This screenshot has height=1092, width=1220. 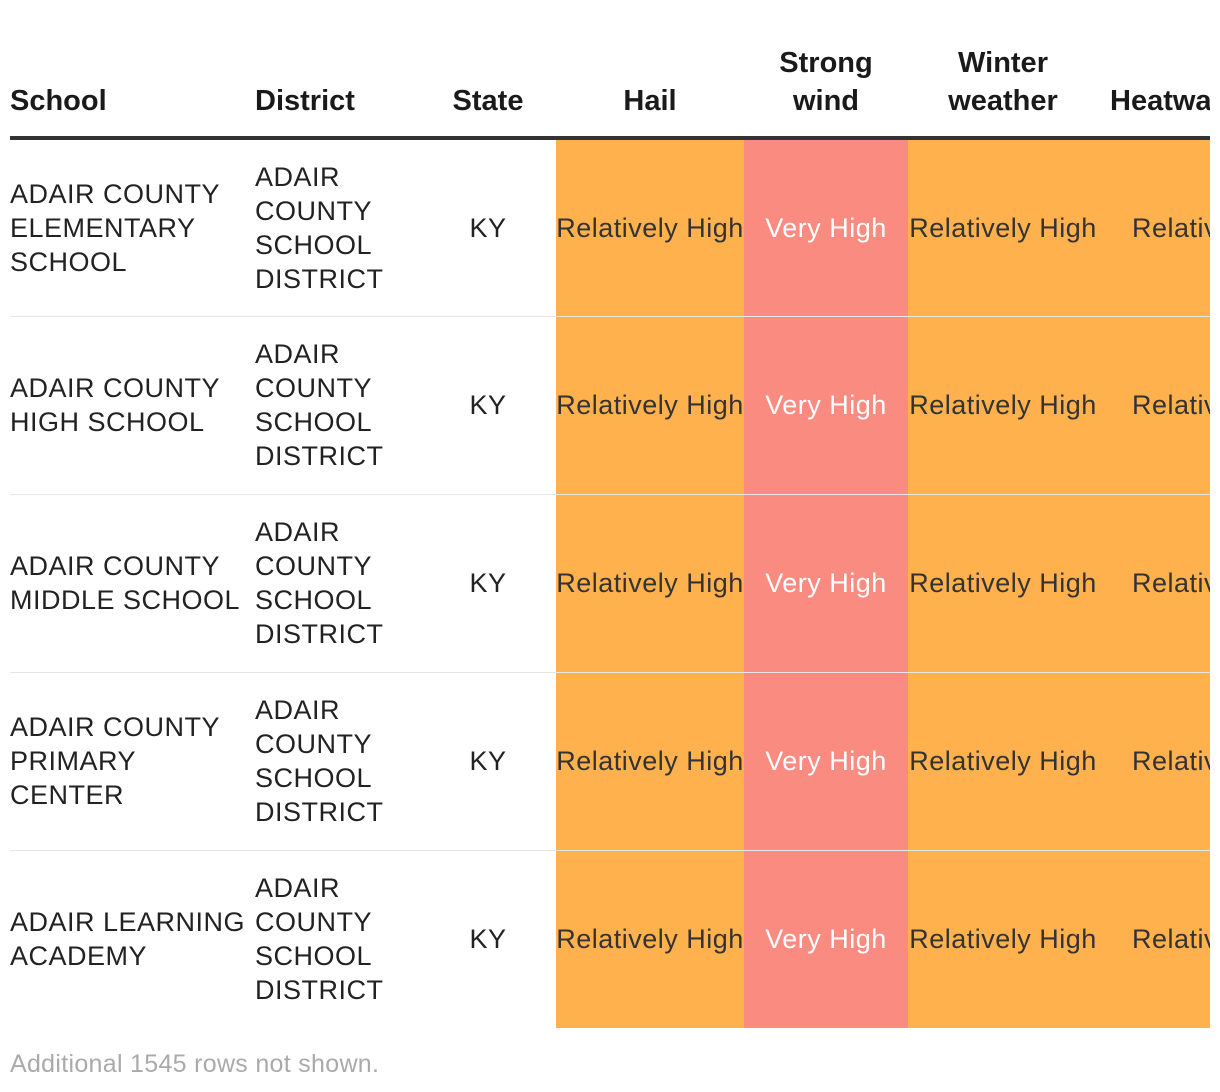 I want to click on header-winter-weather: Winter weather, so click(x=1003, y=70).